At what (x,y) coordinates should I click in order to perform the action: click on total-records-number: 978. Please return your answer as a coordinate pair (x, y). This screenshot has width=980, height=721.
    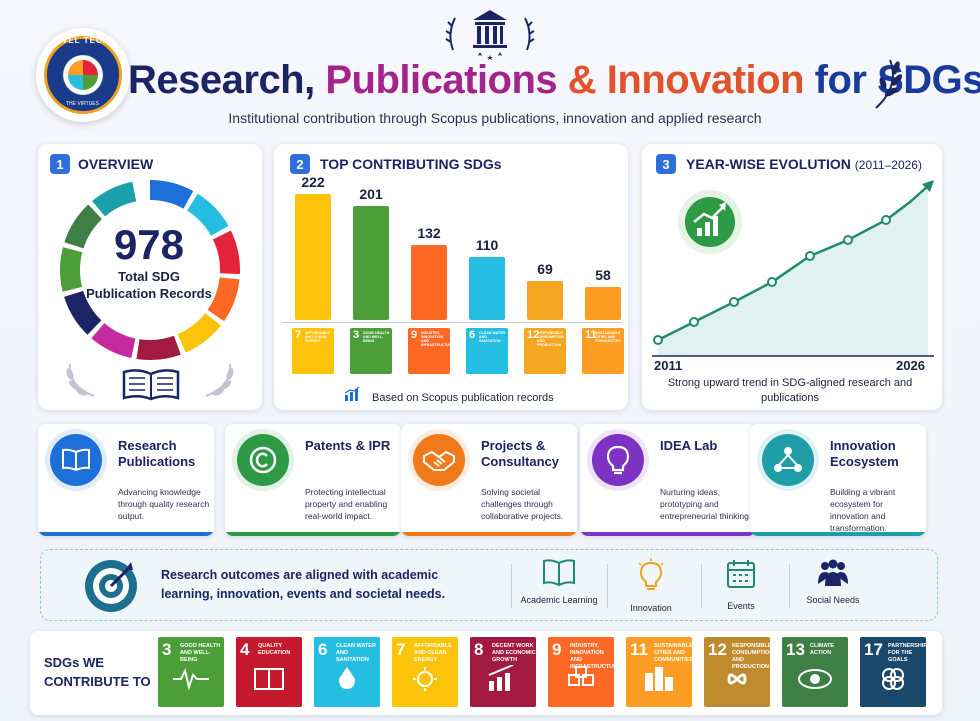
    Looking at the image, I should click on (149, 244).